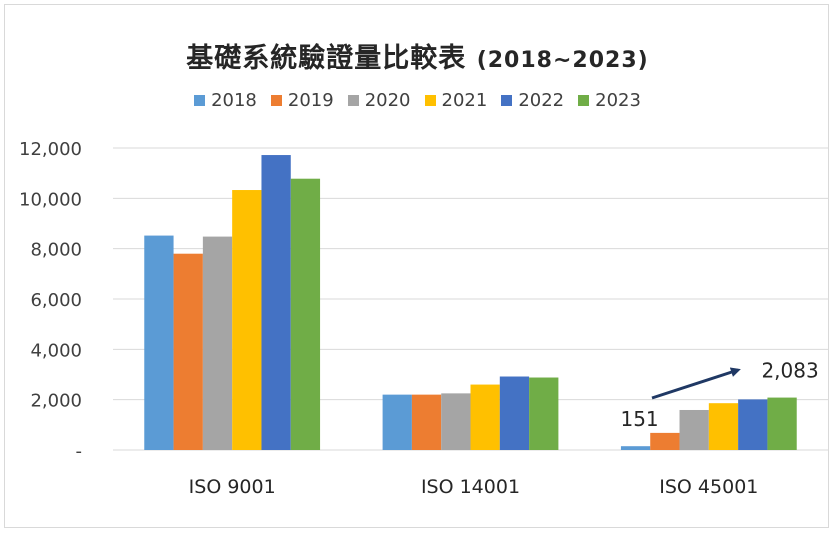 The height and width of the screenshot is (534, 835). What do you see at coordinates (618, 100) in the screenshot?
I see `legend-label: 2023` at bounding box center [618, 100].